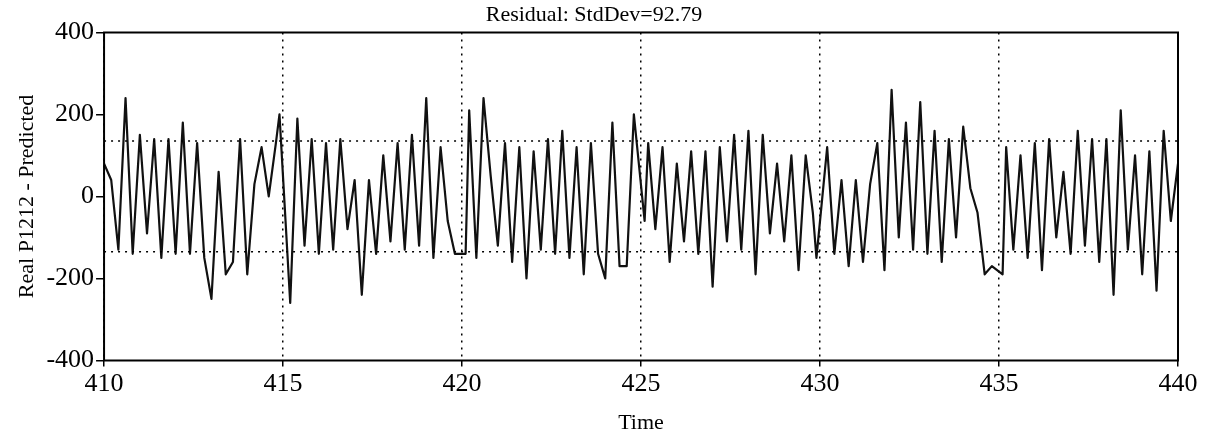  I want to click on y-tick-label: -200, so click(70, 277).